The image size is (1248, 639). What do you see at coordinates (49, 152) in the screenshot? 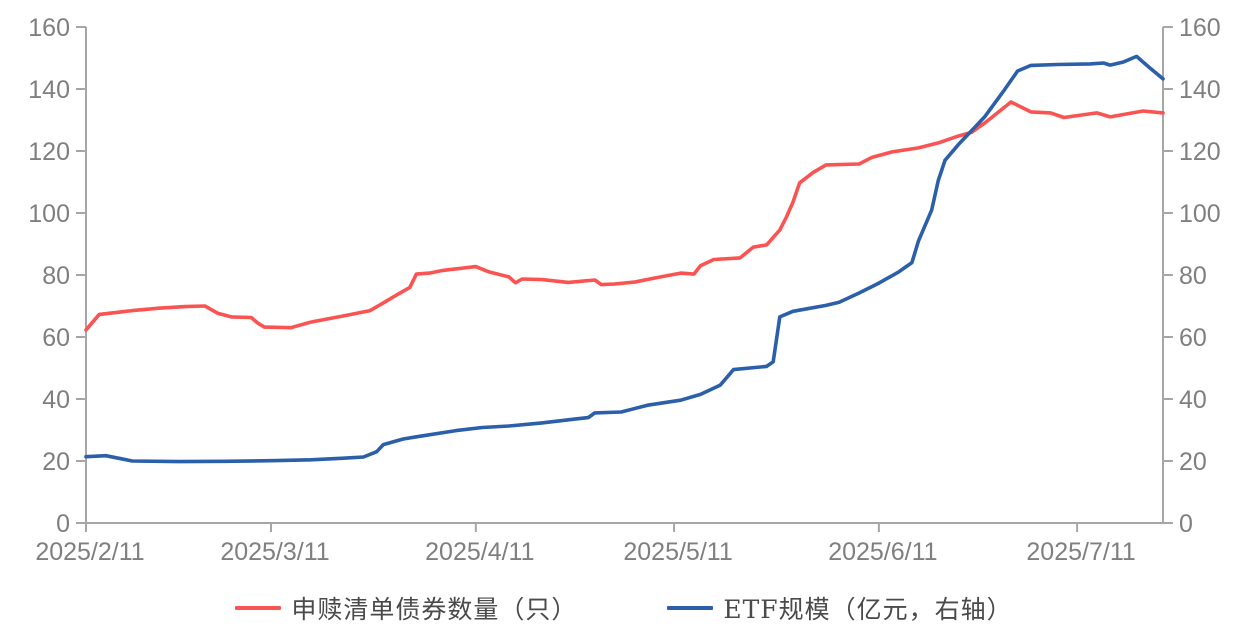
I see `left-axis-tick-label: 120` at bounding box center [49, 152].